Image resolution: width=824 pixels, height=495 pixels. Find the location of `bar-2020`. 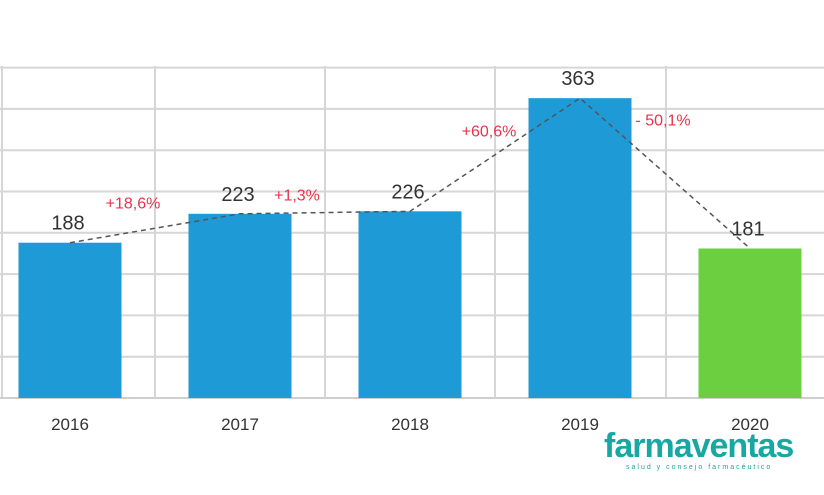

bar-2020 is located at coordinates (750, 323).